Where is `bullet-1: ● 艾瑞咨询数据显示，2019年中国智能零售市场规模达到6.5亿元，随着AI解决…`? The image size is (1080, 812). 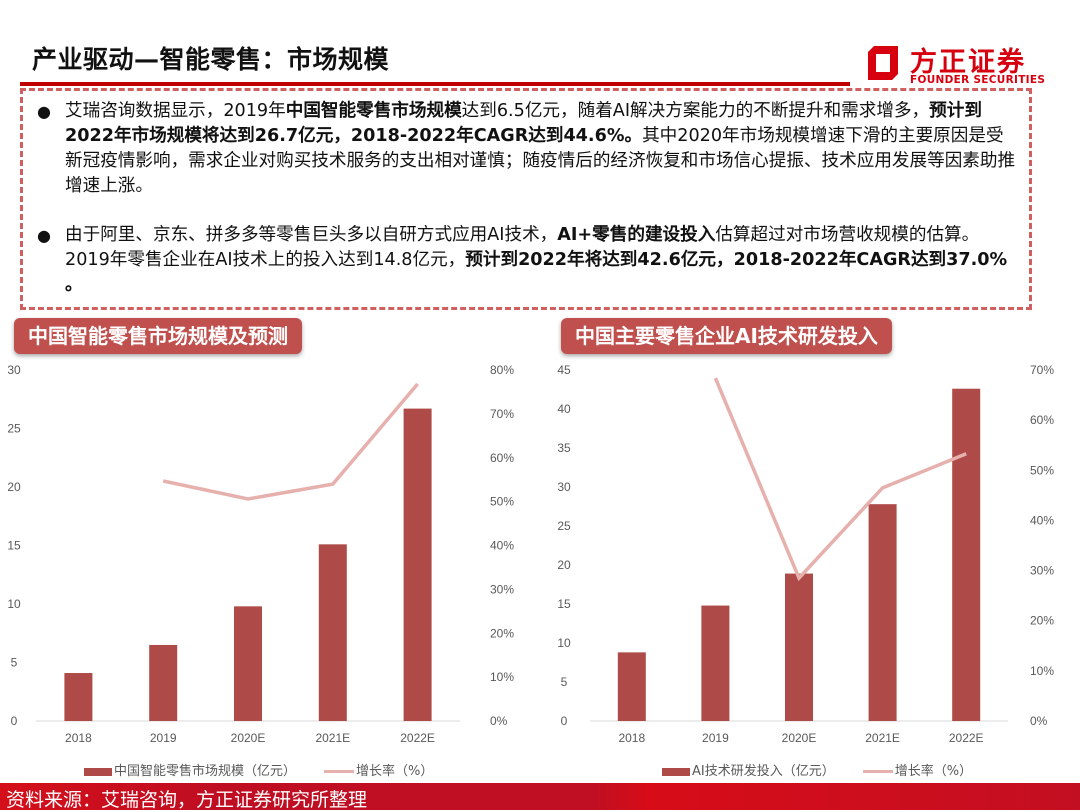
bullet-1: ● 艾瑞咨询数据显示，2019年中国智能零售市场规模达到6.5亿元，随着AI解决… is located at coordinates (527, 149).